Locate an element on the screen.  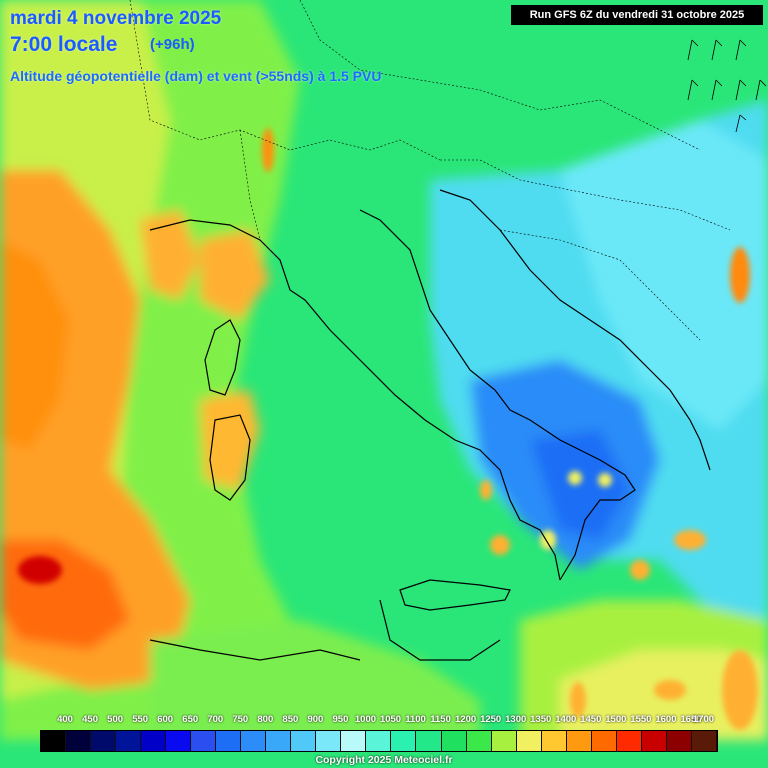
legend-label: 450 is located at coordinates (90, 719).